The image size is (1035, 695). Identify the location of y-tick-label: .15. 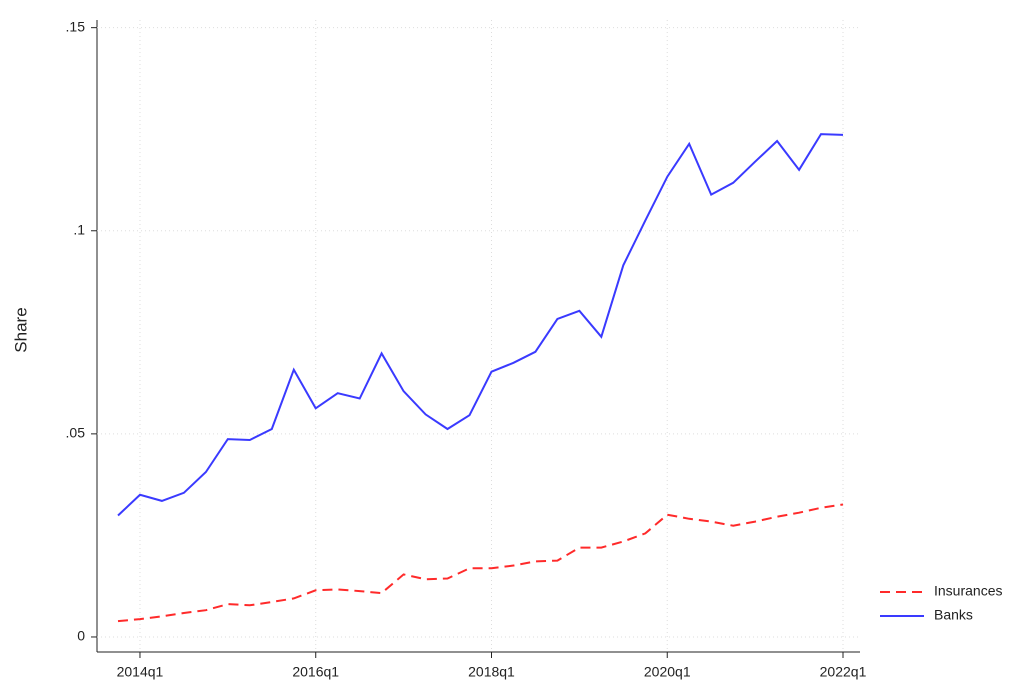
(76, 26).